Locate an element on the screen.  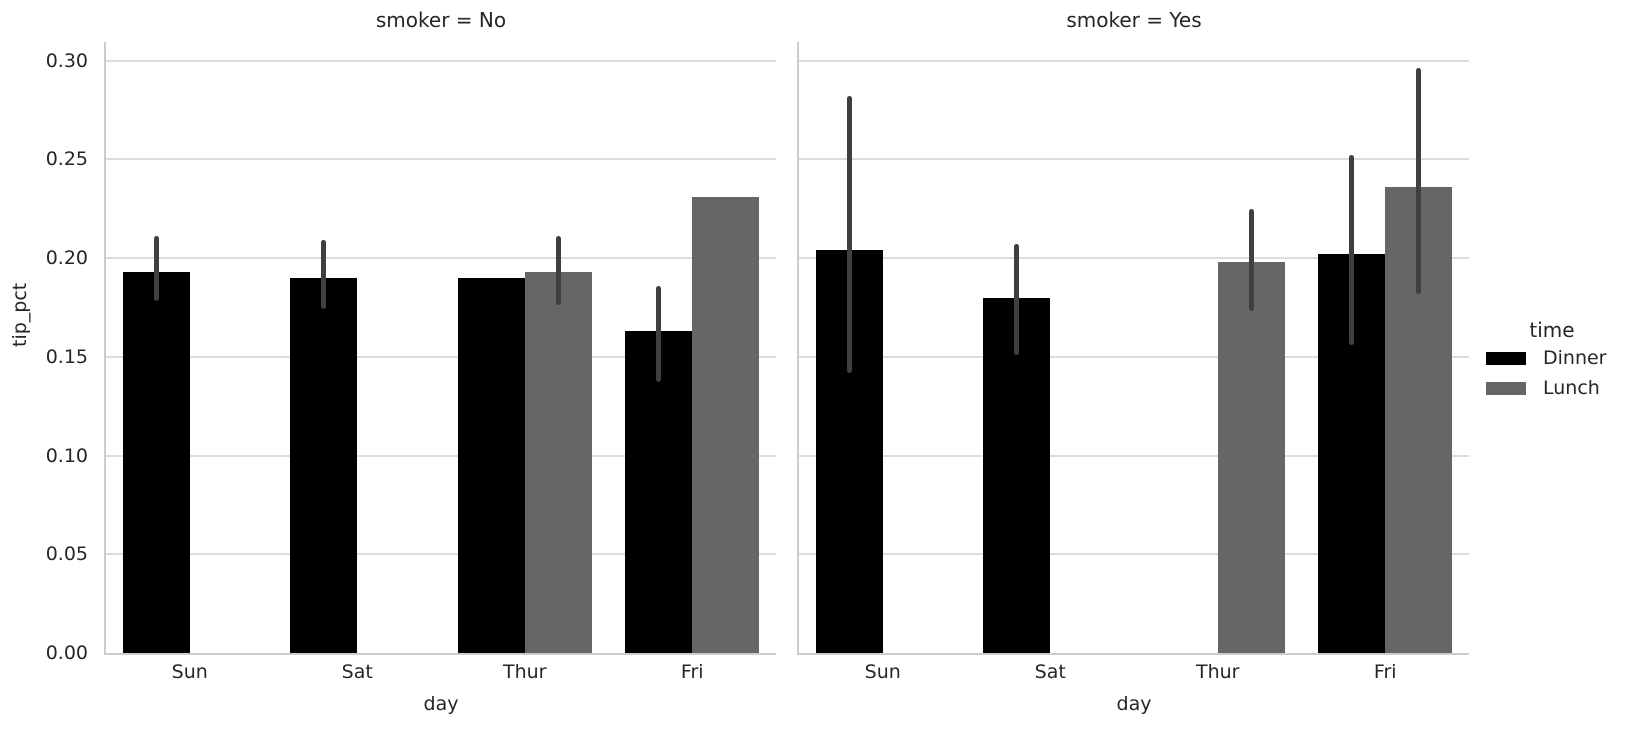
bar-sun-dinner is located at coordinates (156, 462).